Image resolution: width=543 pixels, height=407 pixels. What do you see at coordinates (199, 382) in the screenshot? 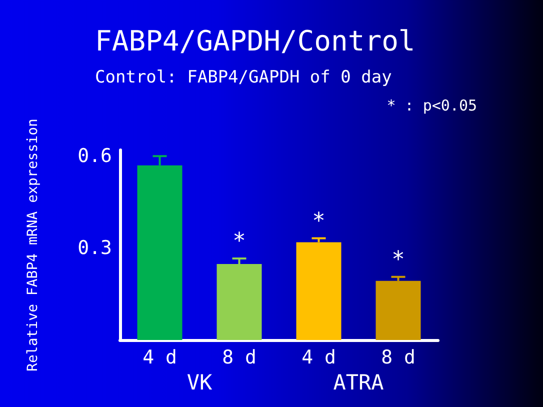
I see `text: VK` at bounding box center [199, 382].